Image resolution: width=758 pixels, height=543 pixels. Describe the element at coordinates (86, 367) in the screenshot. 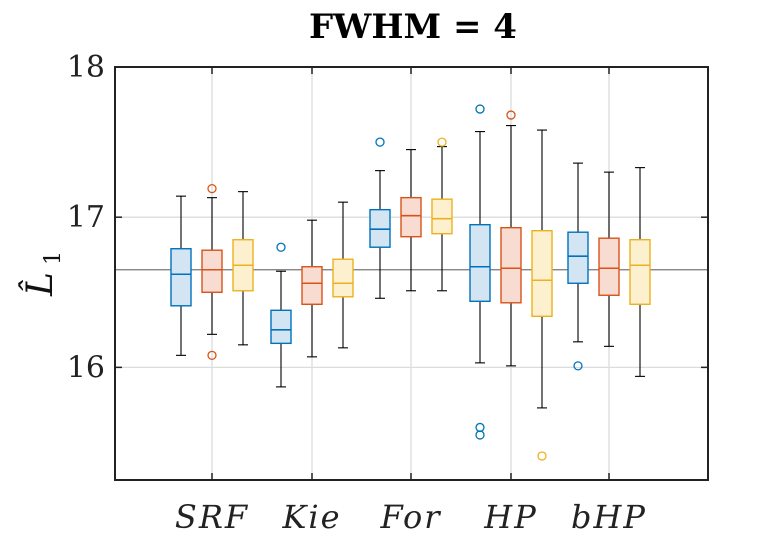

I see `y-tick-label: 16` at that location.